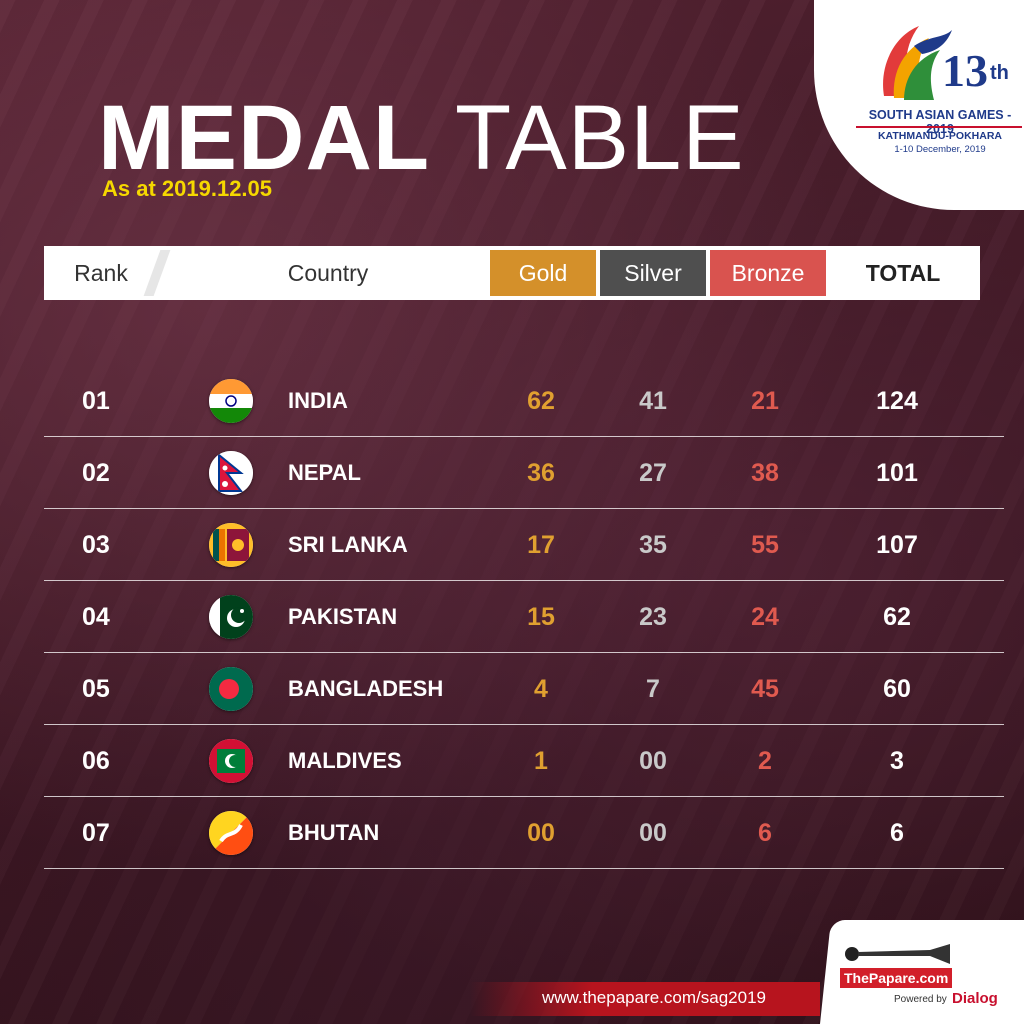 The width and height of the screenshot is (1024, 1024). I want to click on page-title: MEDAL TABLE, so click(421, 138).